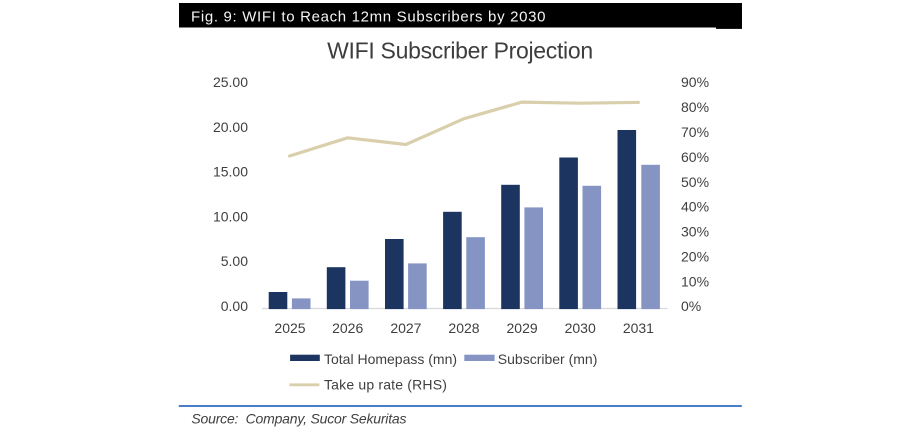 Image resolution: width=914 pixels, height=438 pixels. I want to click on svg-text: 15.00, so click(230, 172).